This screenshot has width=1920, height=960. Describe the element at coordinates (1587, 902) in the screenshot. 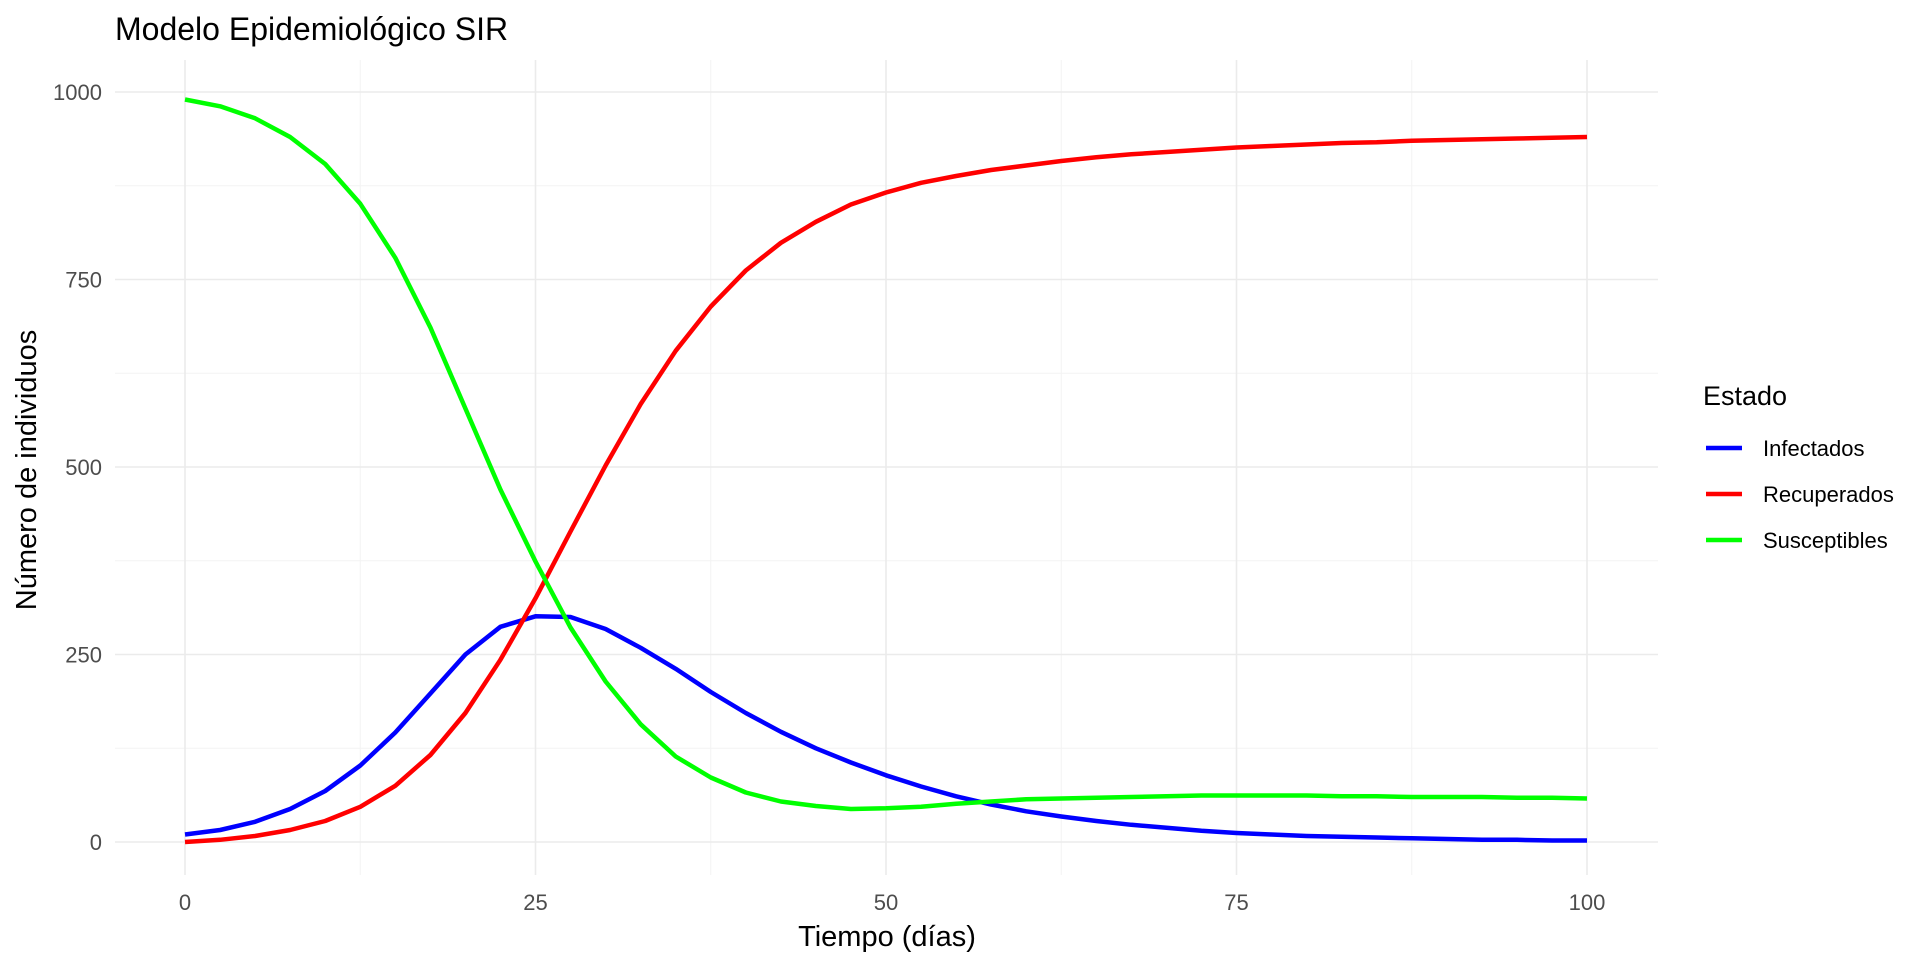

I see `x-tick-label: 100` at that location.